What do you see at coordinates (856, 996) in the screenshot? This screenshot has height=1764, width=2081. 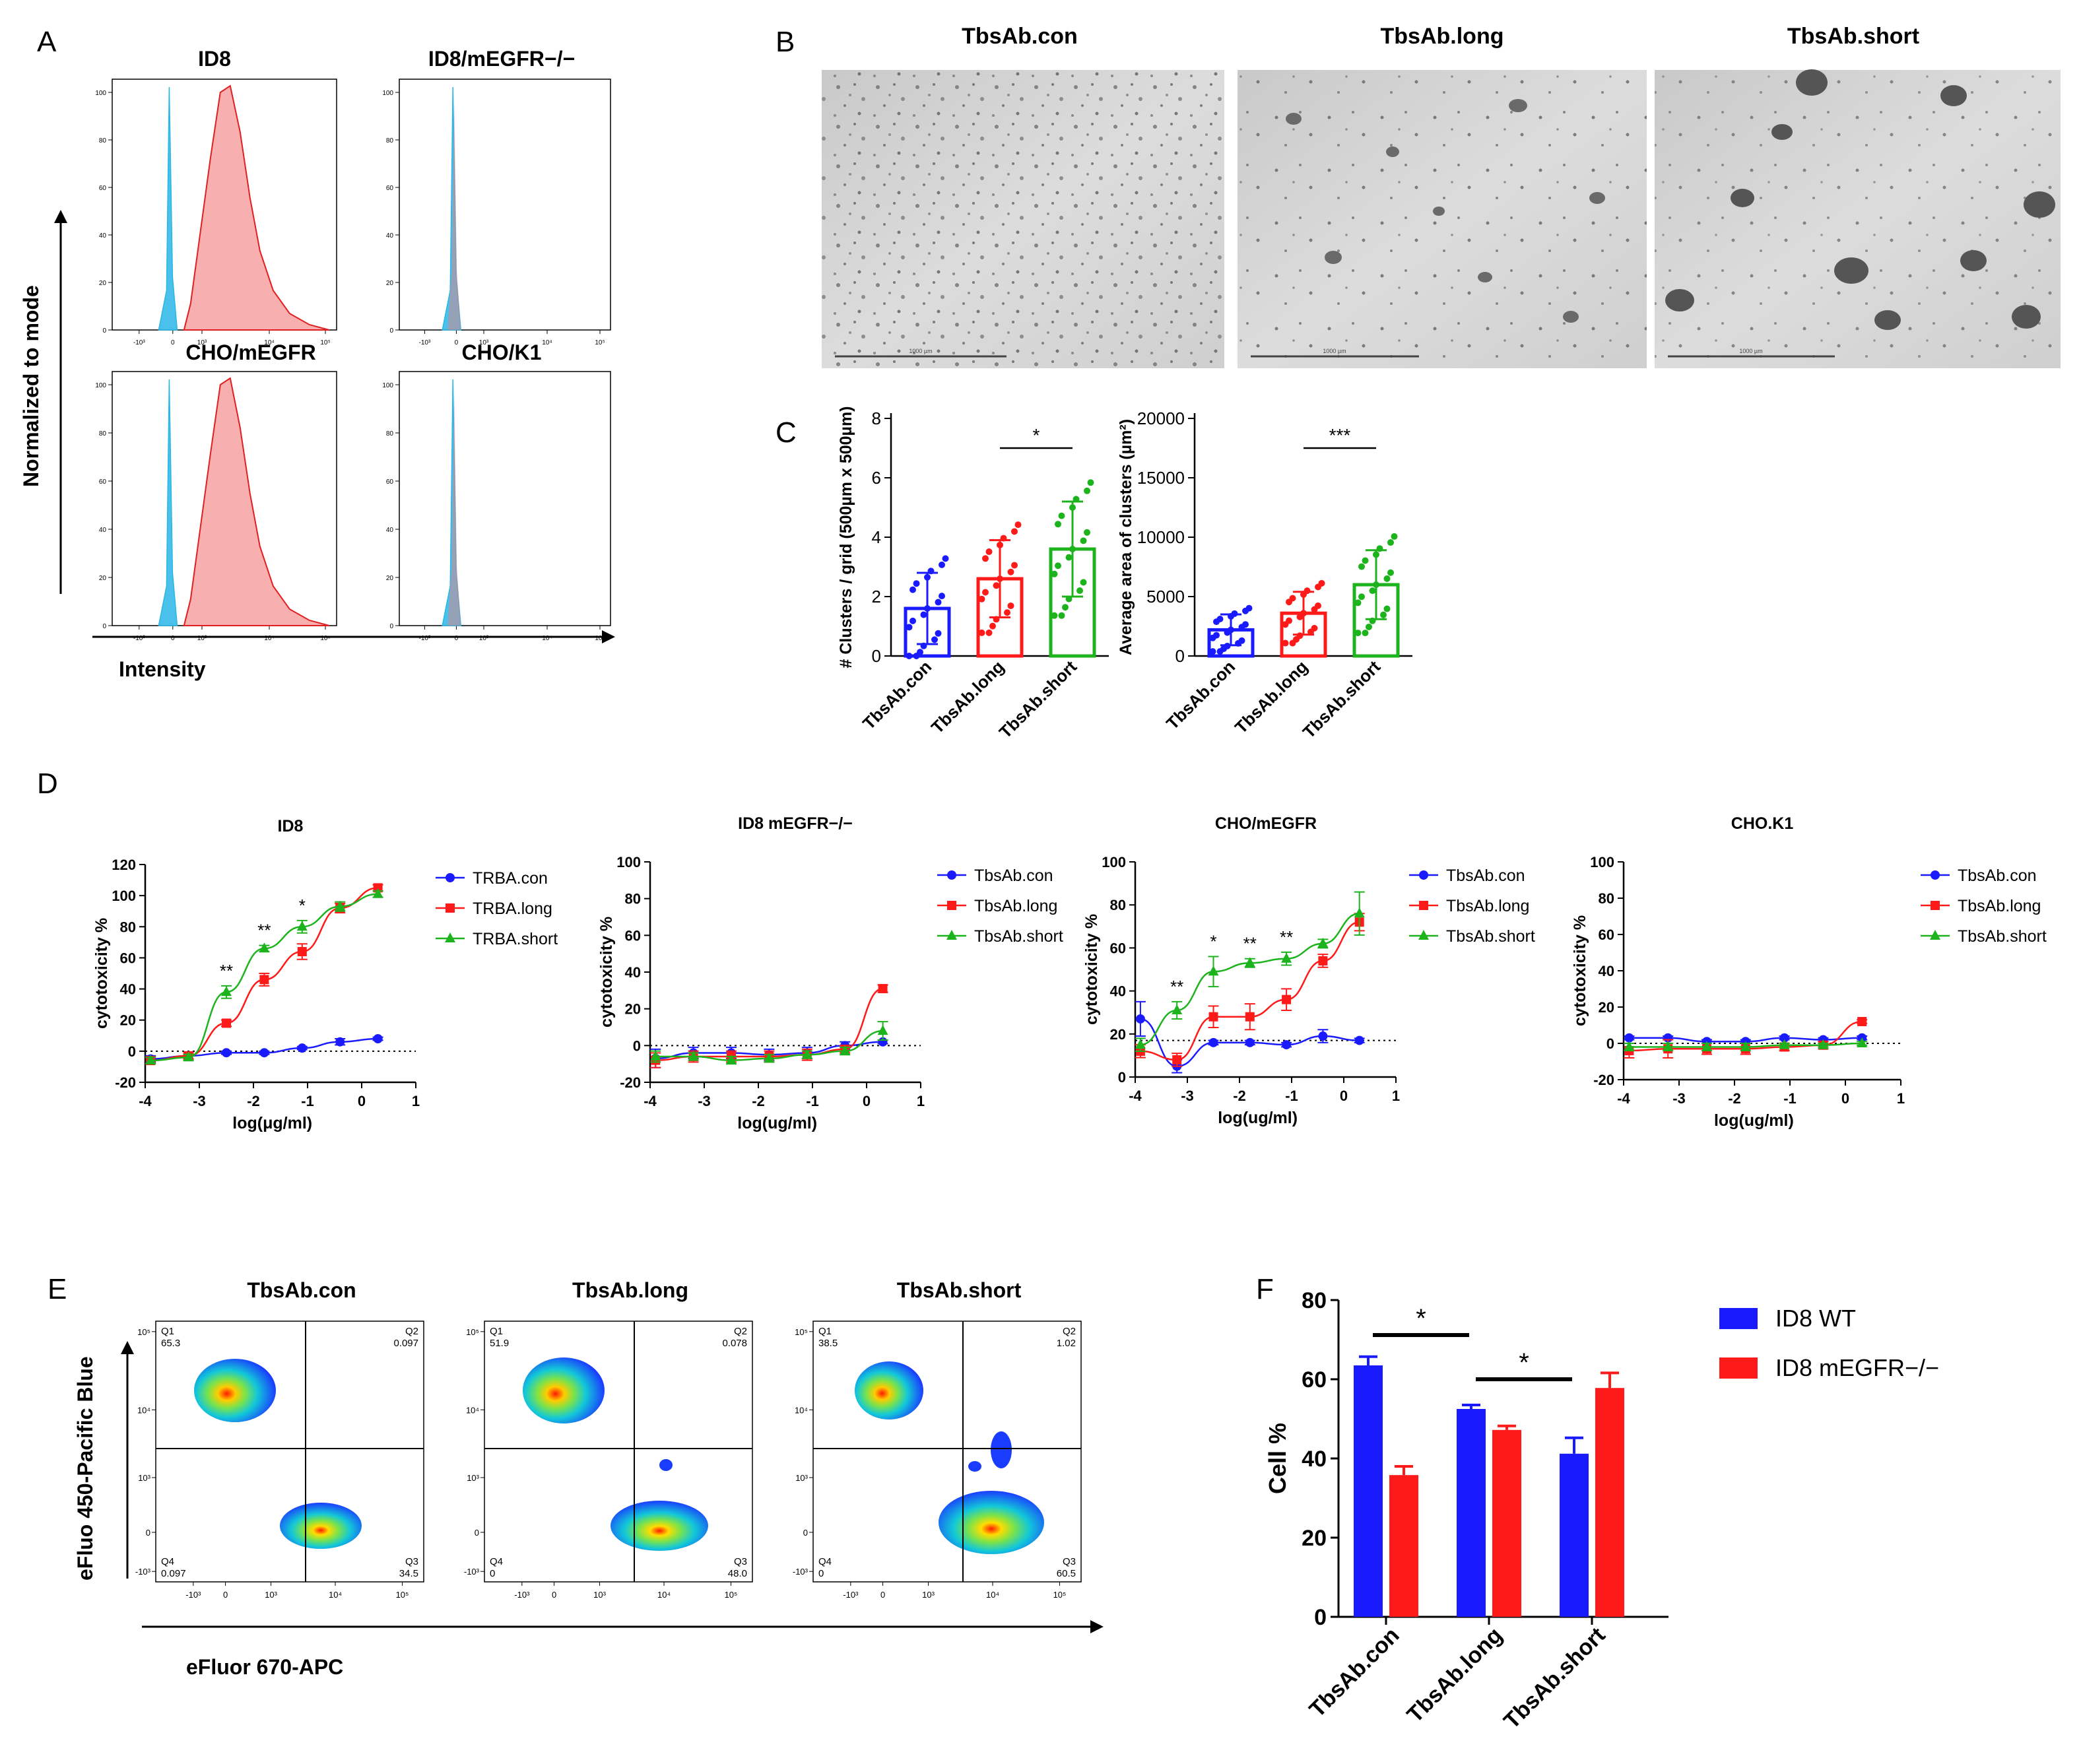 I see `series-TbsAb.short: TbsAb.short` at bounding box center [856, 996].